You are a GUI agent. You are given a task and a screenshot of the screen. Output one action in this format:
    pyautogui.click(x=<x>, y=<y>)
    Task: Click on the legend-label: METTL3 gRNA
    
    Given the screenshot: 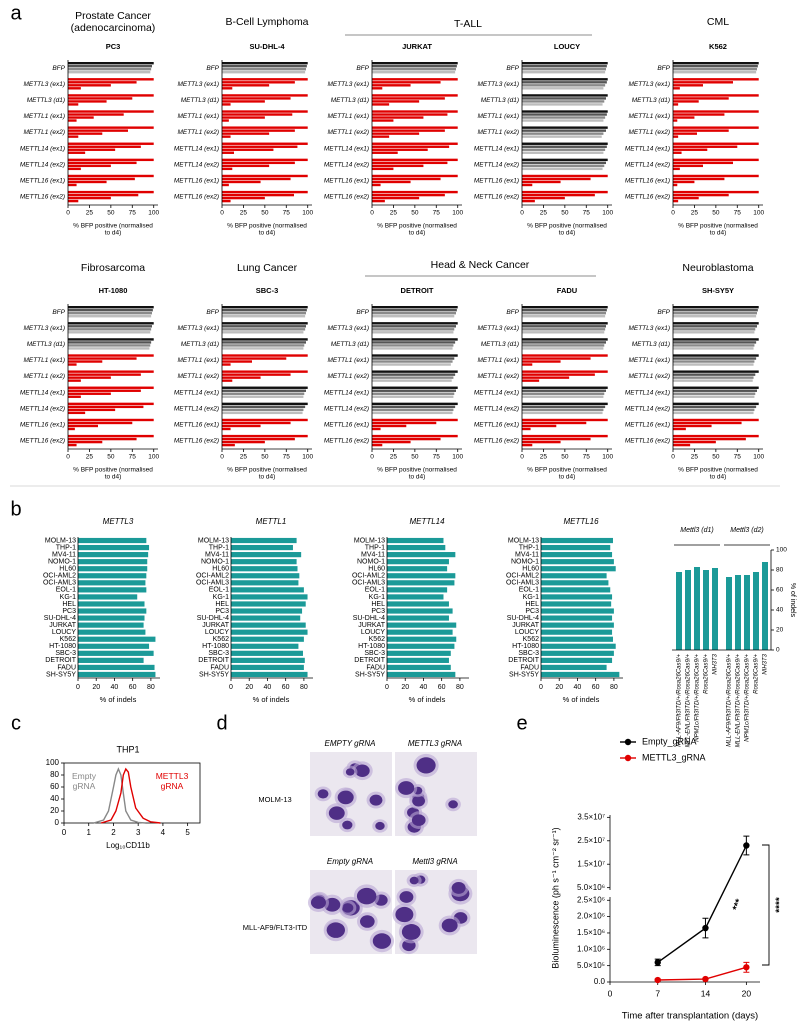 What is the action you would take?
    pyautogui.click(x=172, y=781)
    